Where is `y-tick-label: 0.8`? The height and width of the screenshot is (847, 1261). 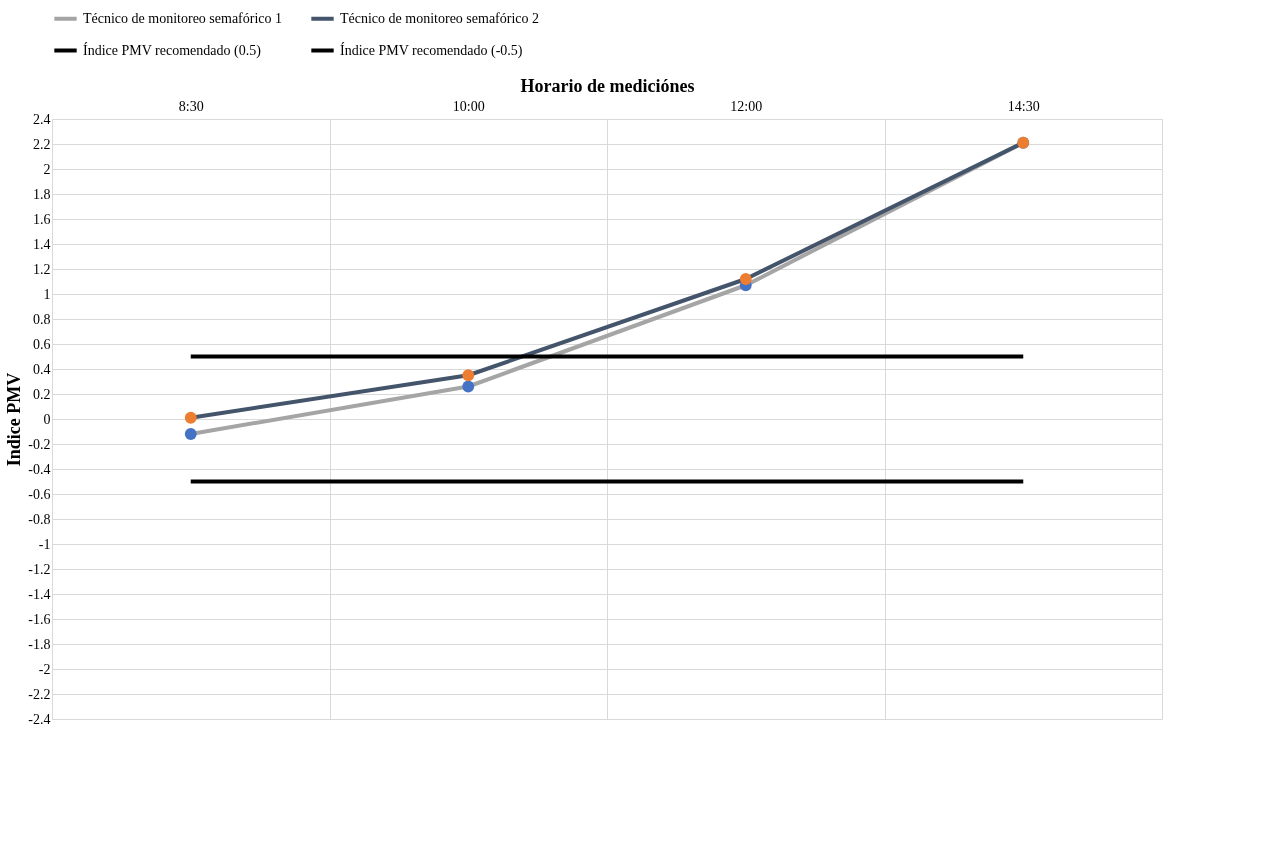 y-tick-label: 0.8 is located at coordinates (42, 319).